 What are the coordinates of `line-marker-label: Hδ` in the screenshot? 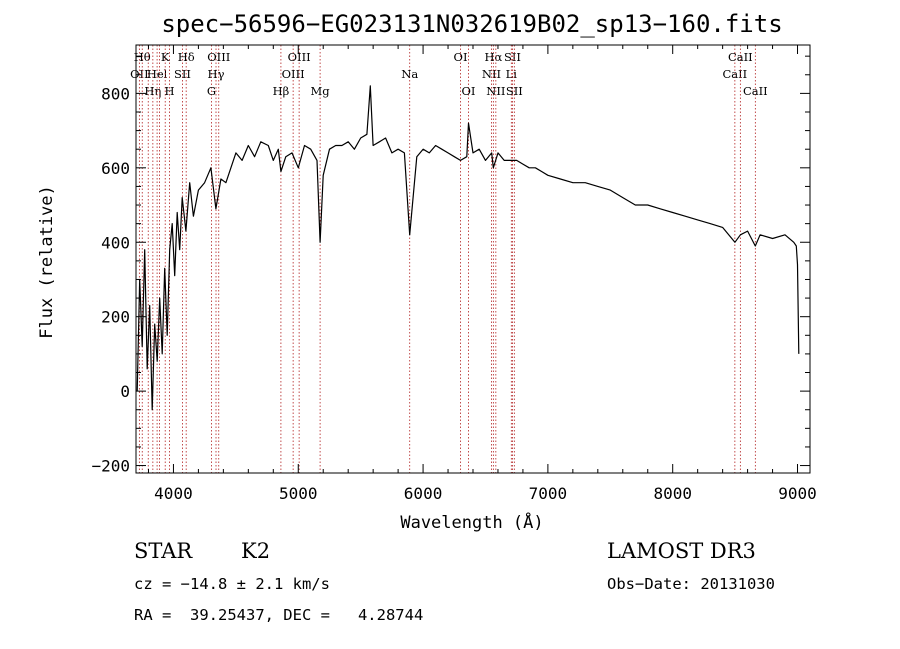 It's located at (186, 57).